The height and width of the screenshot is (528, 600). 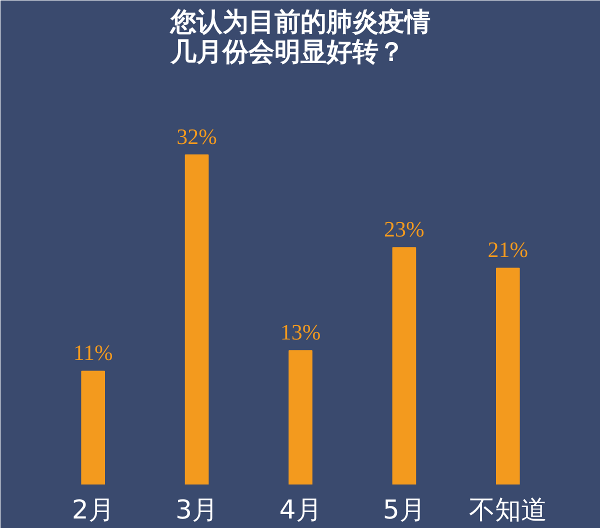 I want to click on chart-title: 您认为目前的肺炎疫情几月份会明显好转？, so click(x=300, y=38).